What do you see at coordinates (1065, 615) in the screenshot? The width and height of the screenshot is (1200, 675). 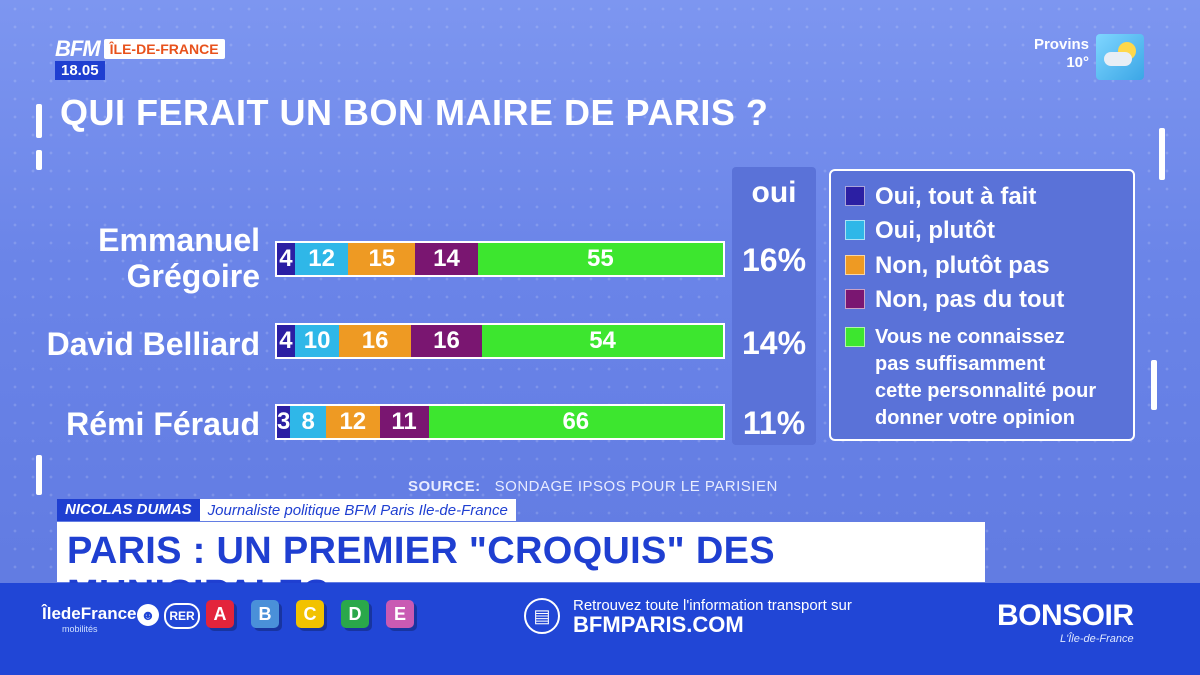 I see `show-title: BONSOIR` at bounding box center [1065, 615].